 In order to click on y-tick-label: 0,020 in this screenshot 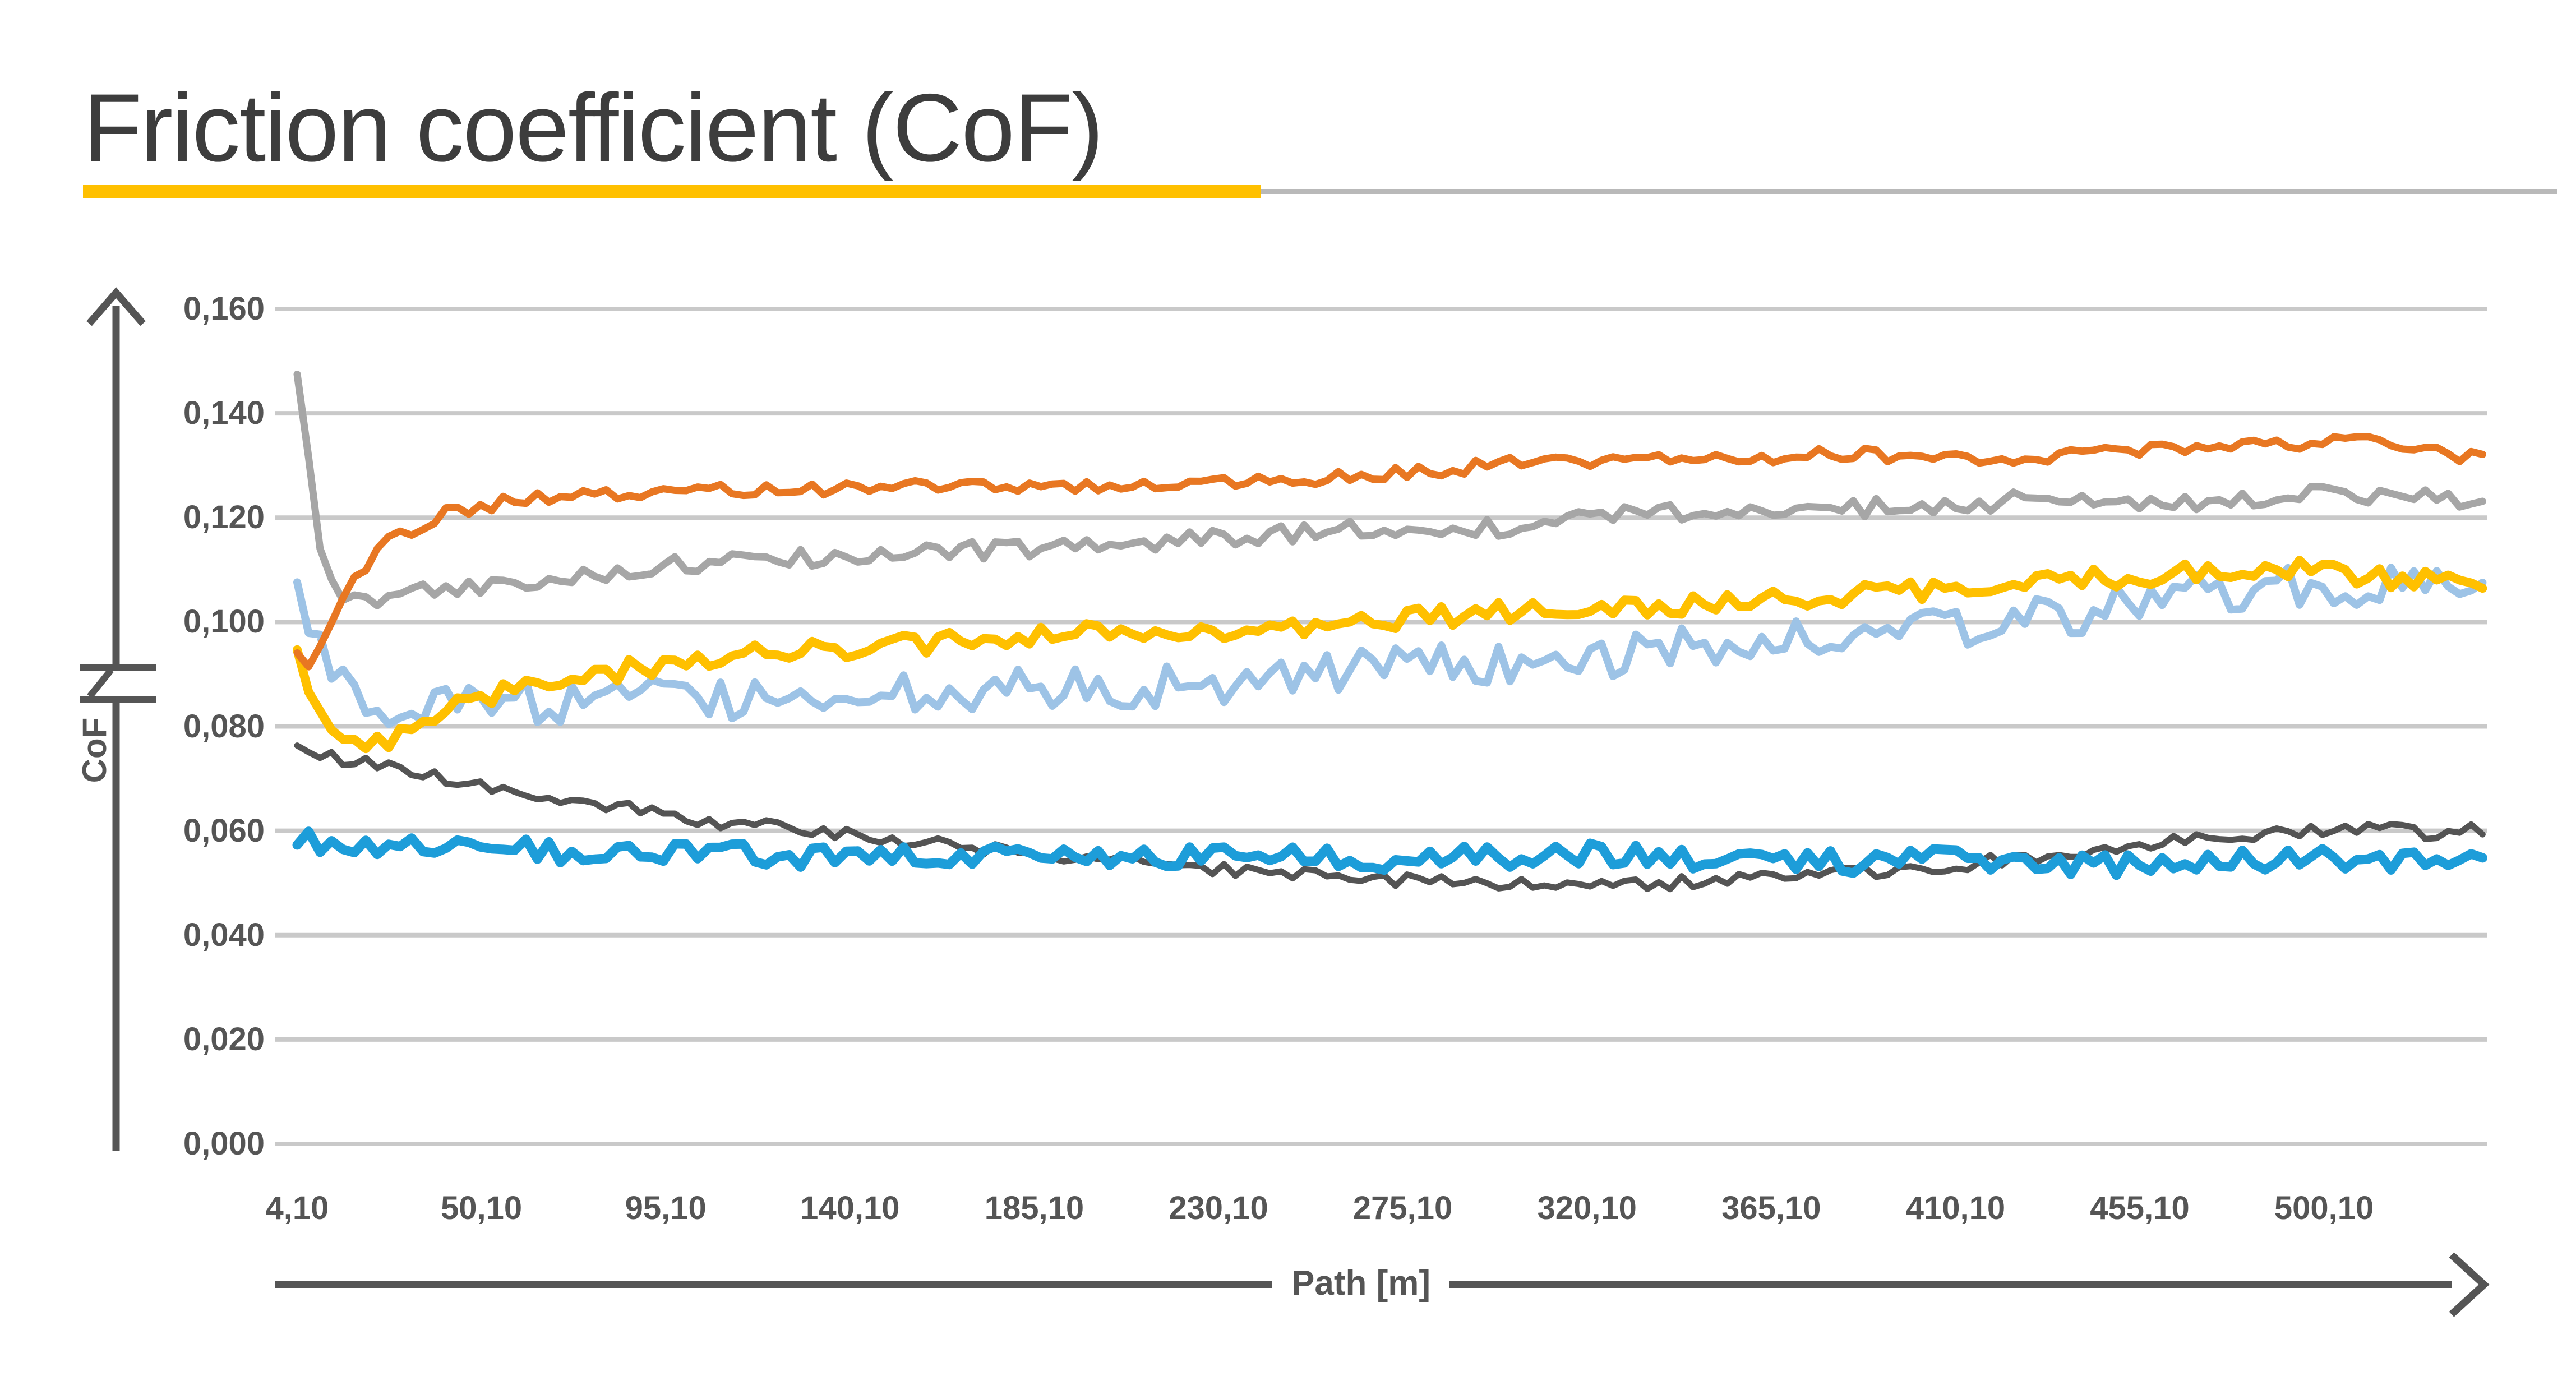, I will do `click(224, 1039)`.